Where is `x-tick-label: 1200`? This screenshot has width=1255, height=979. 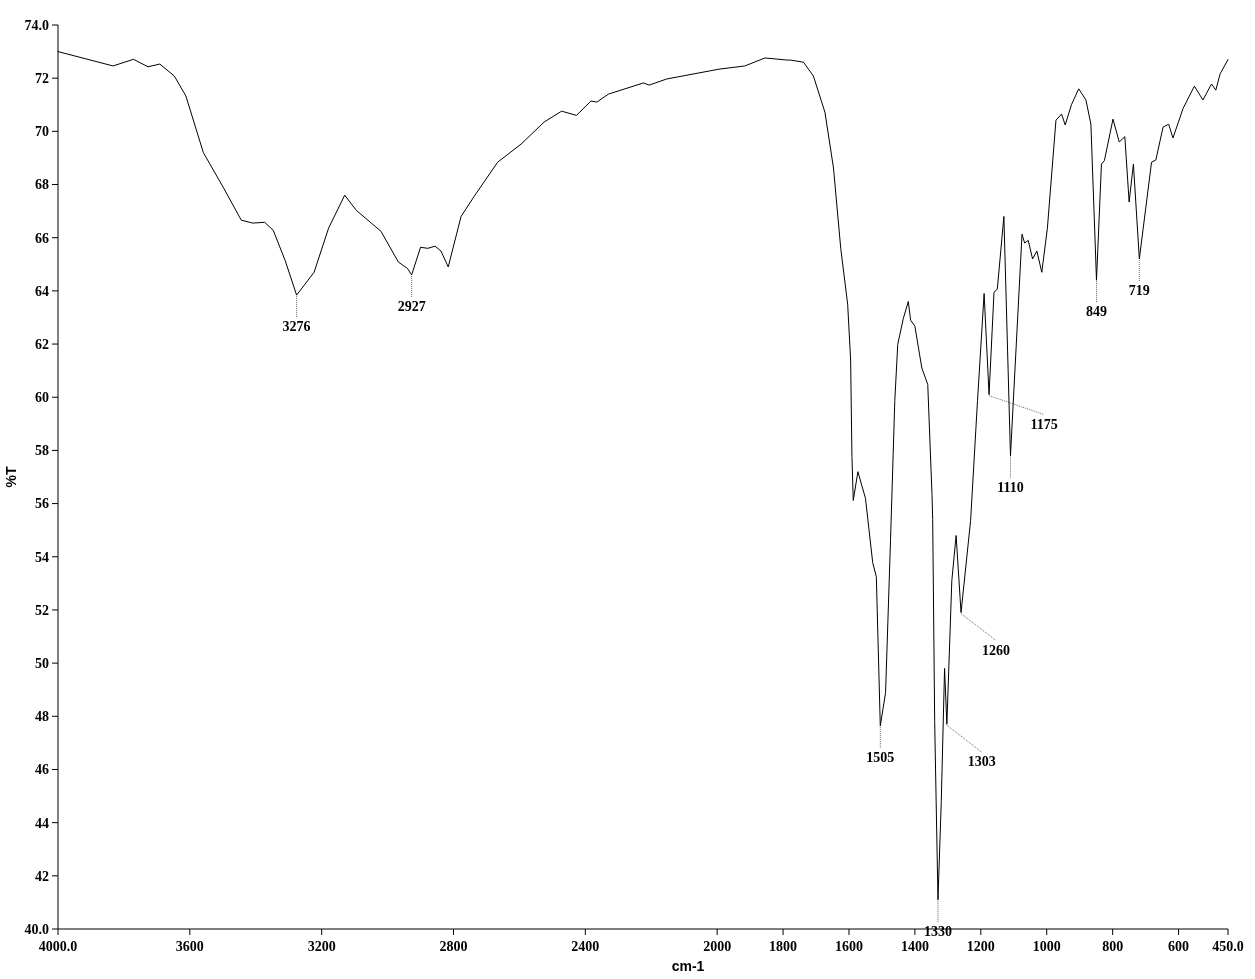
x-tick-label: 1200 is located at coordinates (980, 946).